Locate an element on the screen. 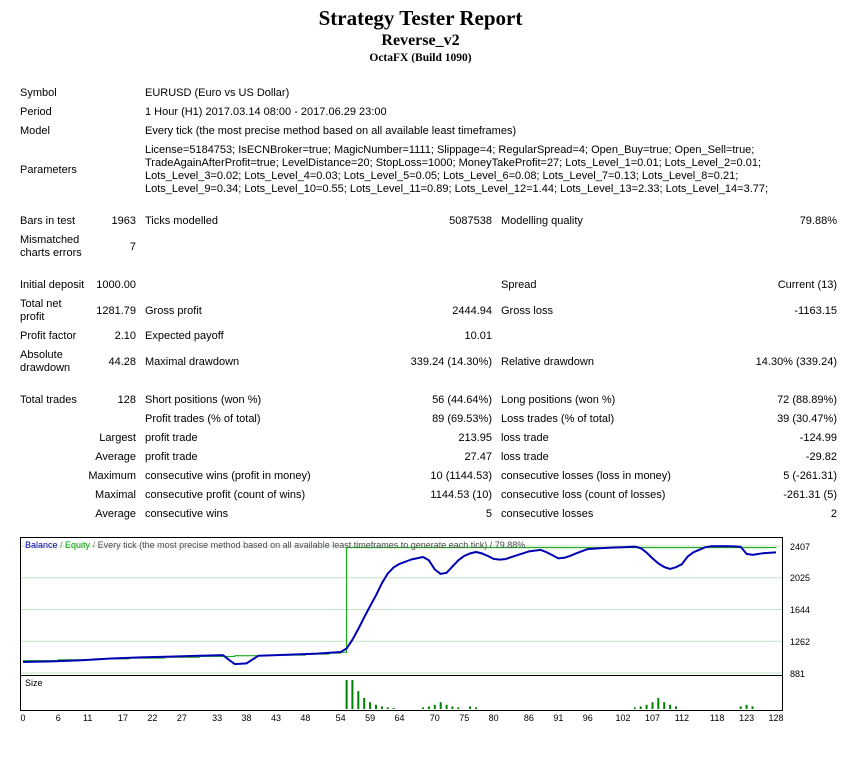  row-label: Maximal is located at coordinates (115, 495).